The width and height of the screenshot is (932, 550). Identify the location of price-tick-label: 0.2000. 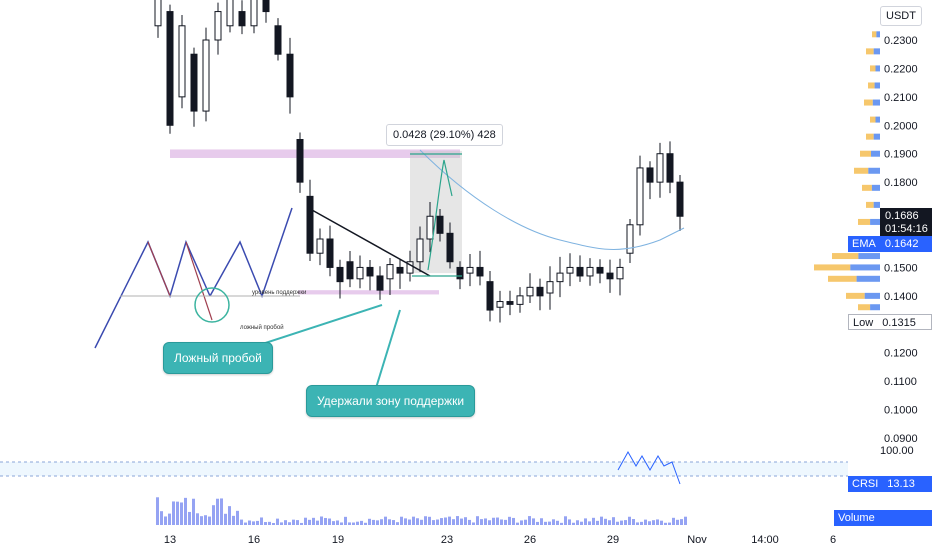
(901, 126).